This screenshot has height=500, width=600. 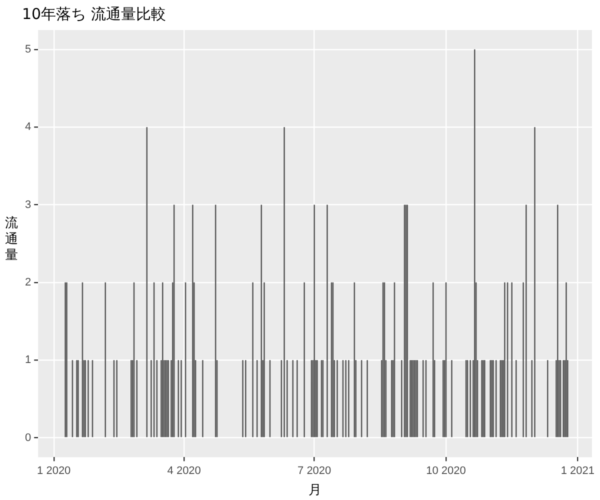 What do you see at coordinates (577, 470) in the screenshot?
I see `x-tick-label: 1 2021` at bounding box center [577, 470].